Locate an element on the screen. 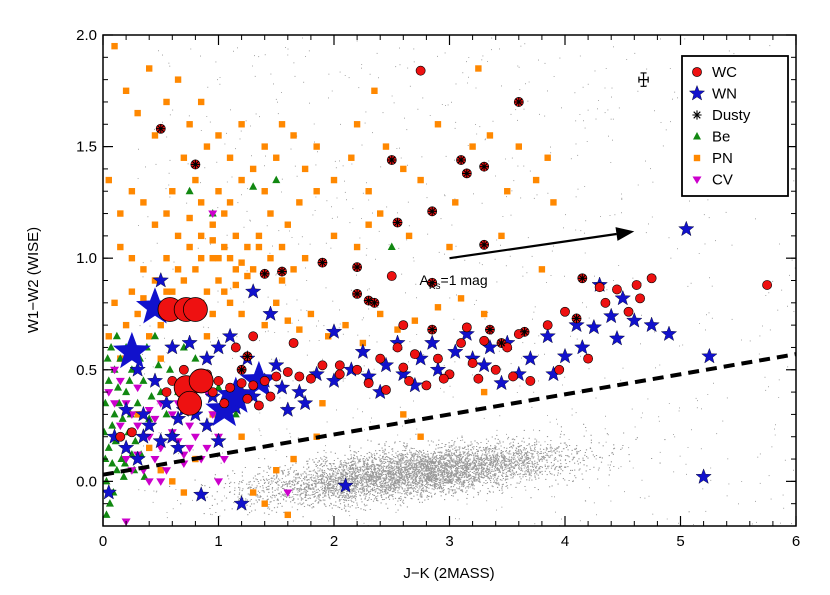  legend-label-cv: CV is located at coordinates (722, 180).